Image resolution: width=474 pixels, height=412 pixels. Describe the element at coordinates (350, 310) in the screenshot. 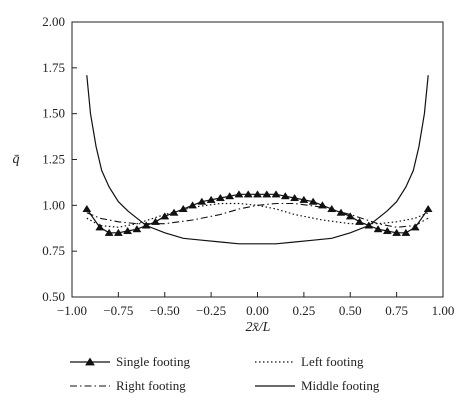

I see `x-tick-label: 0.50` at that location.